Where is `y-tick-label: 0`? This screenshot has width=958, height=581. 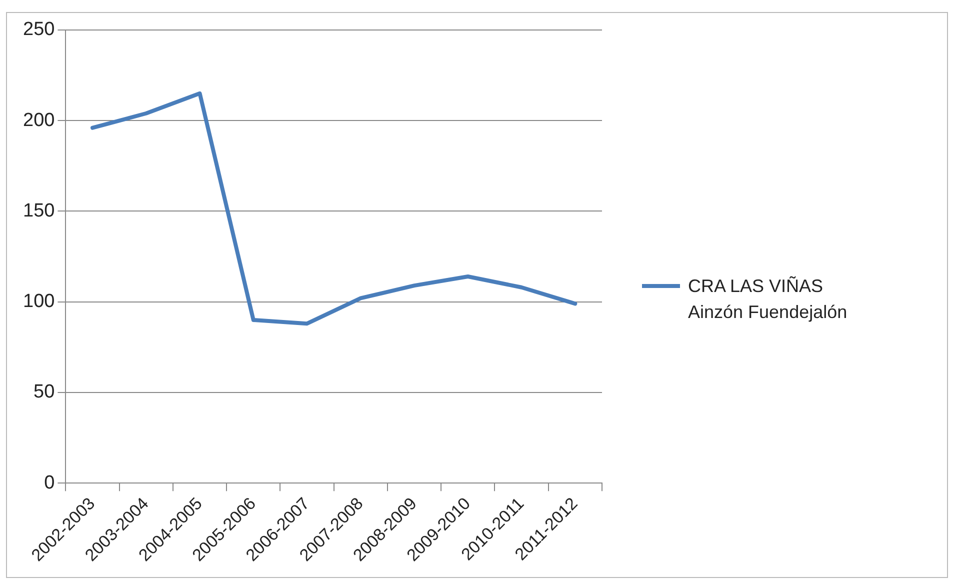 y-tick-label: 0 is located at coordinates (49, 483).